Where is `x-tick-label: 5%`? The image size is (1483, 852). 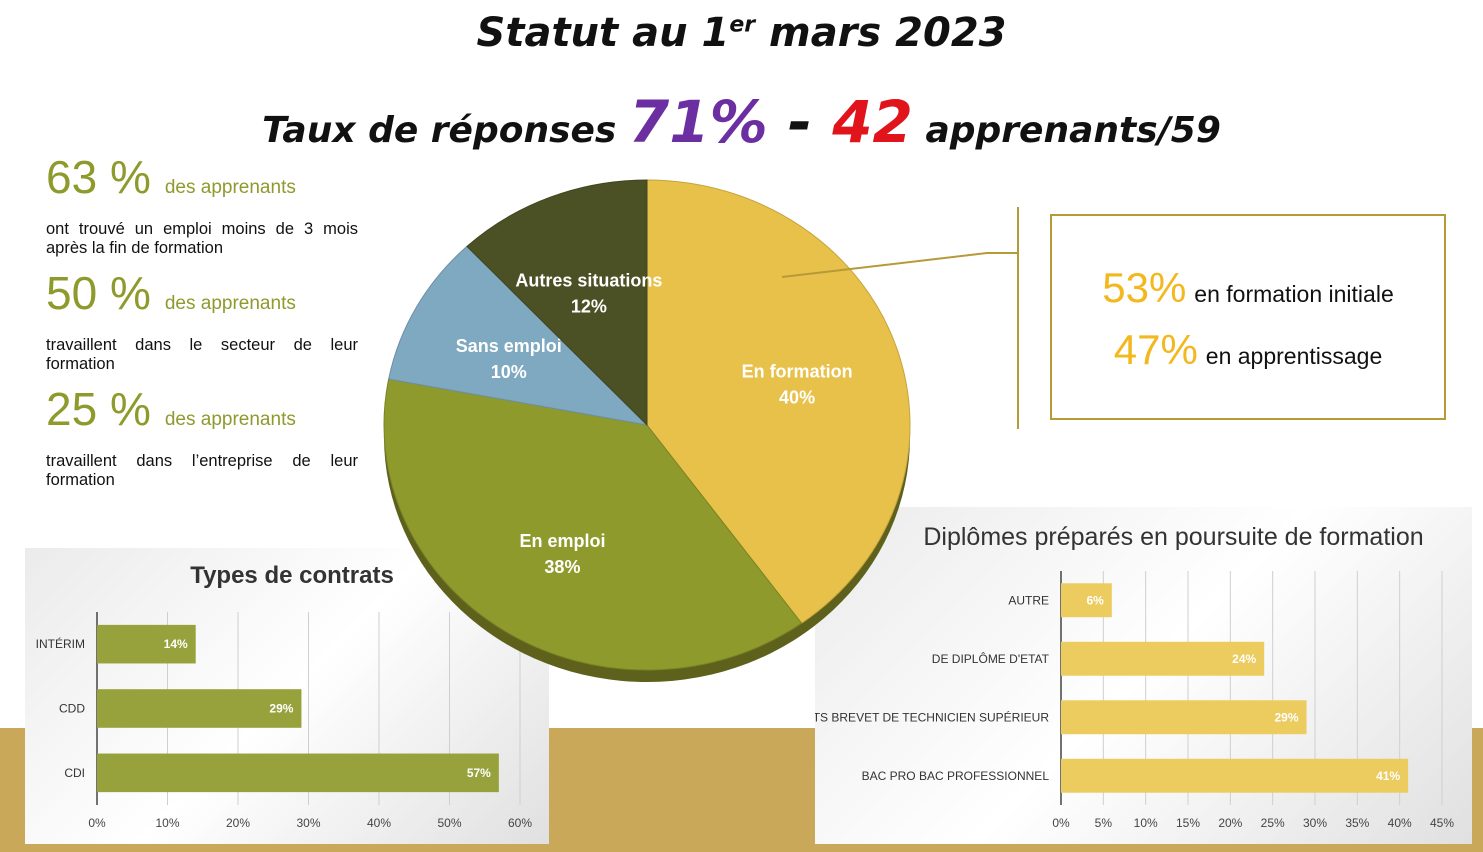
x-tick-label: 5% is located at coordinates (1104, 823).